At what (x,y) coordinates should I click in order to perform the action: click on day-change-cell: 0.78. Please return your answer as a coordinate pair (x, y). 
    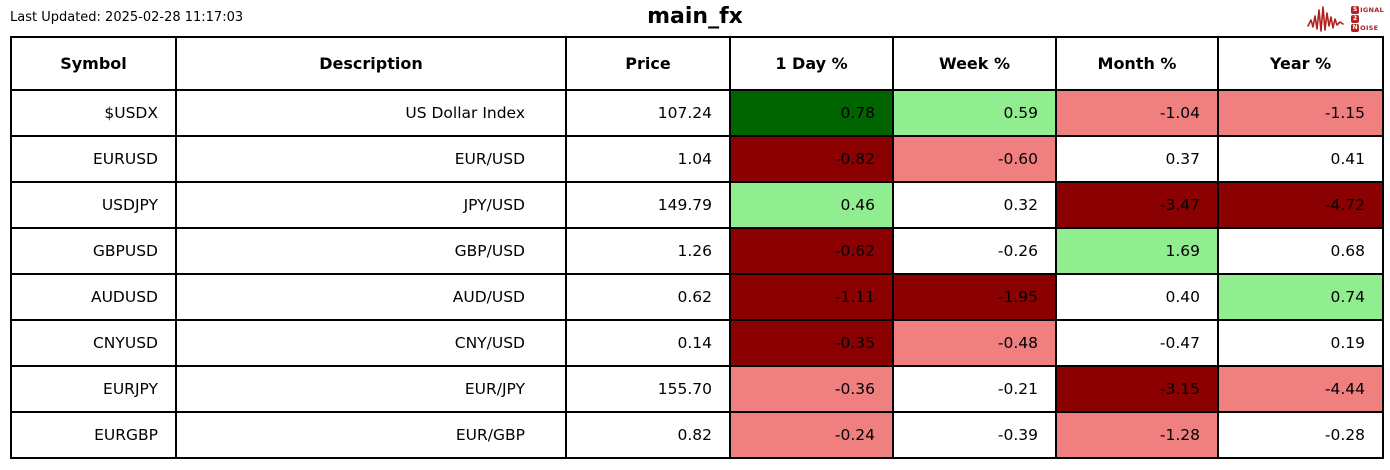
    Looking at the image, I should click on (811, 113).